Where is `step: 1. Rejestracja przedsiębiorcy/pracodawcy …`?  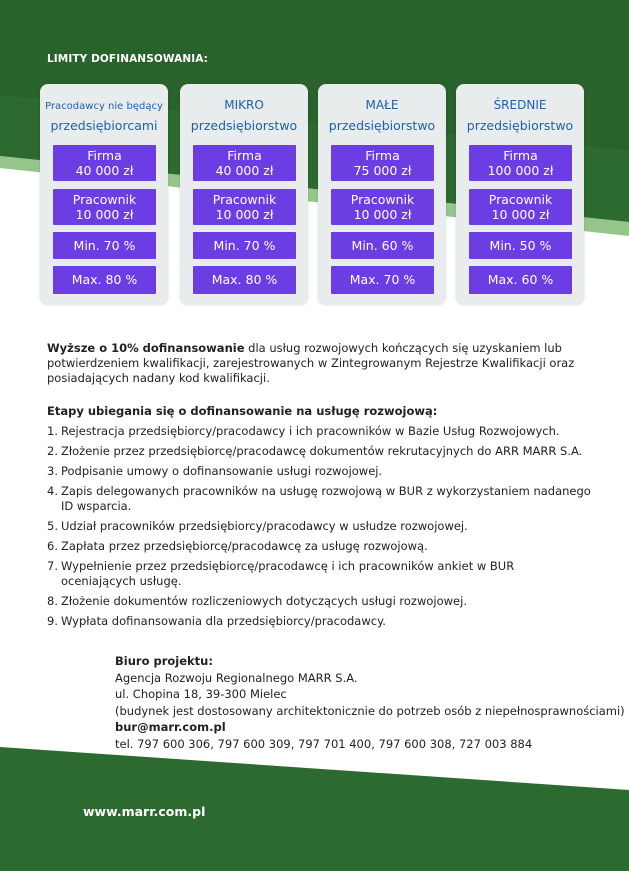
step: 1. Rejestracja przedsiębiorcy/pracodawcy … is located at coordinates (319, 431).